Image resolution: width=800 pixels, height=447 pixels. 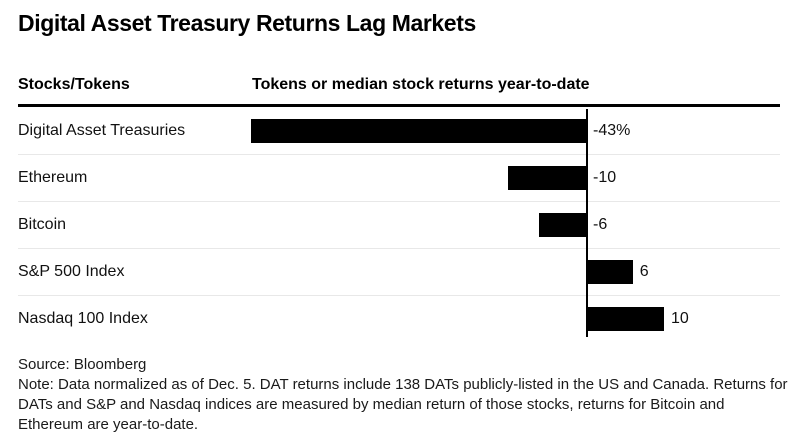 I want to click on value-label: 6, so click(x=644, y=271).